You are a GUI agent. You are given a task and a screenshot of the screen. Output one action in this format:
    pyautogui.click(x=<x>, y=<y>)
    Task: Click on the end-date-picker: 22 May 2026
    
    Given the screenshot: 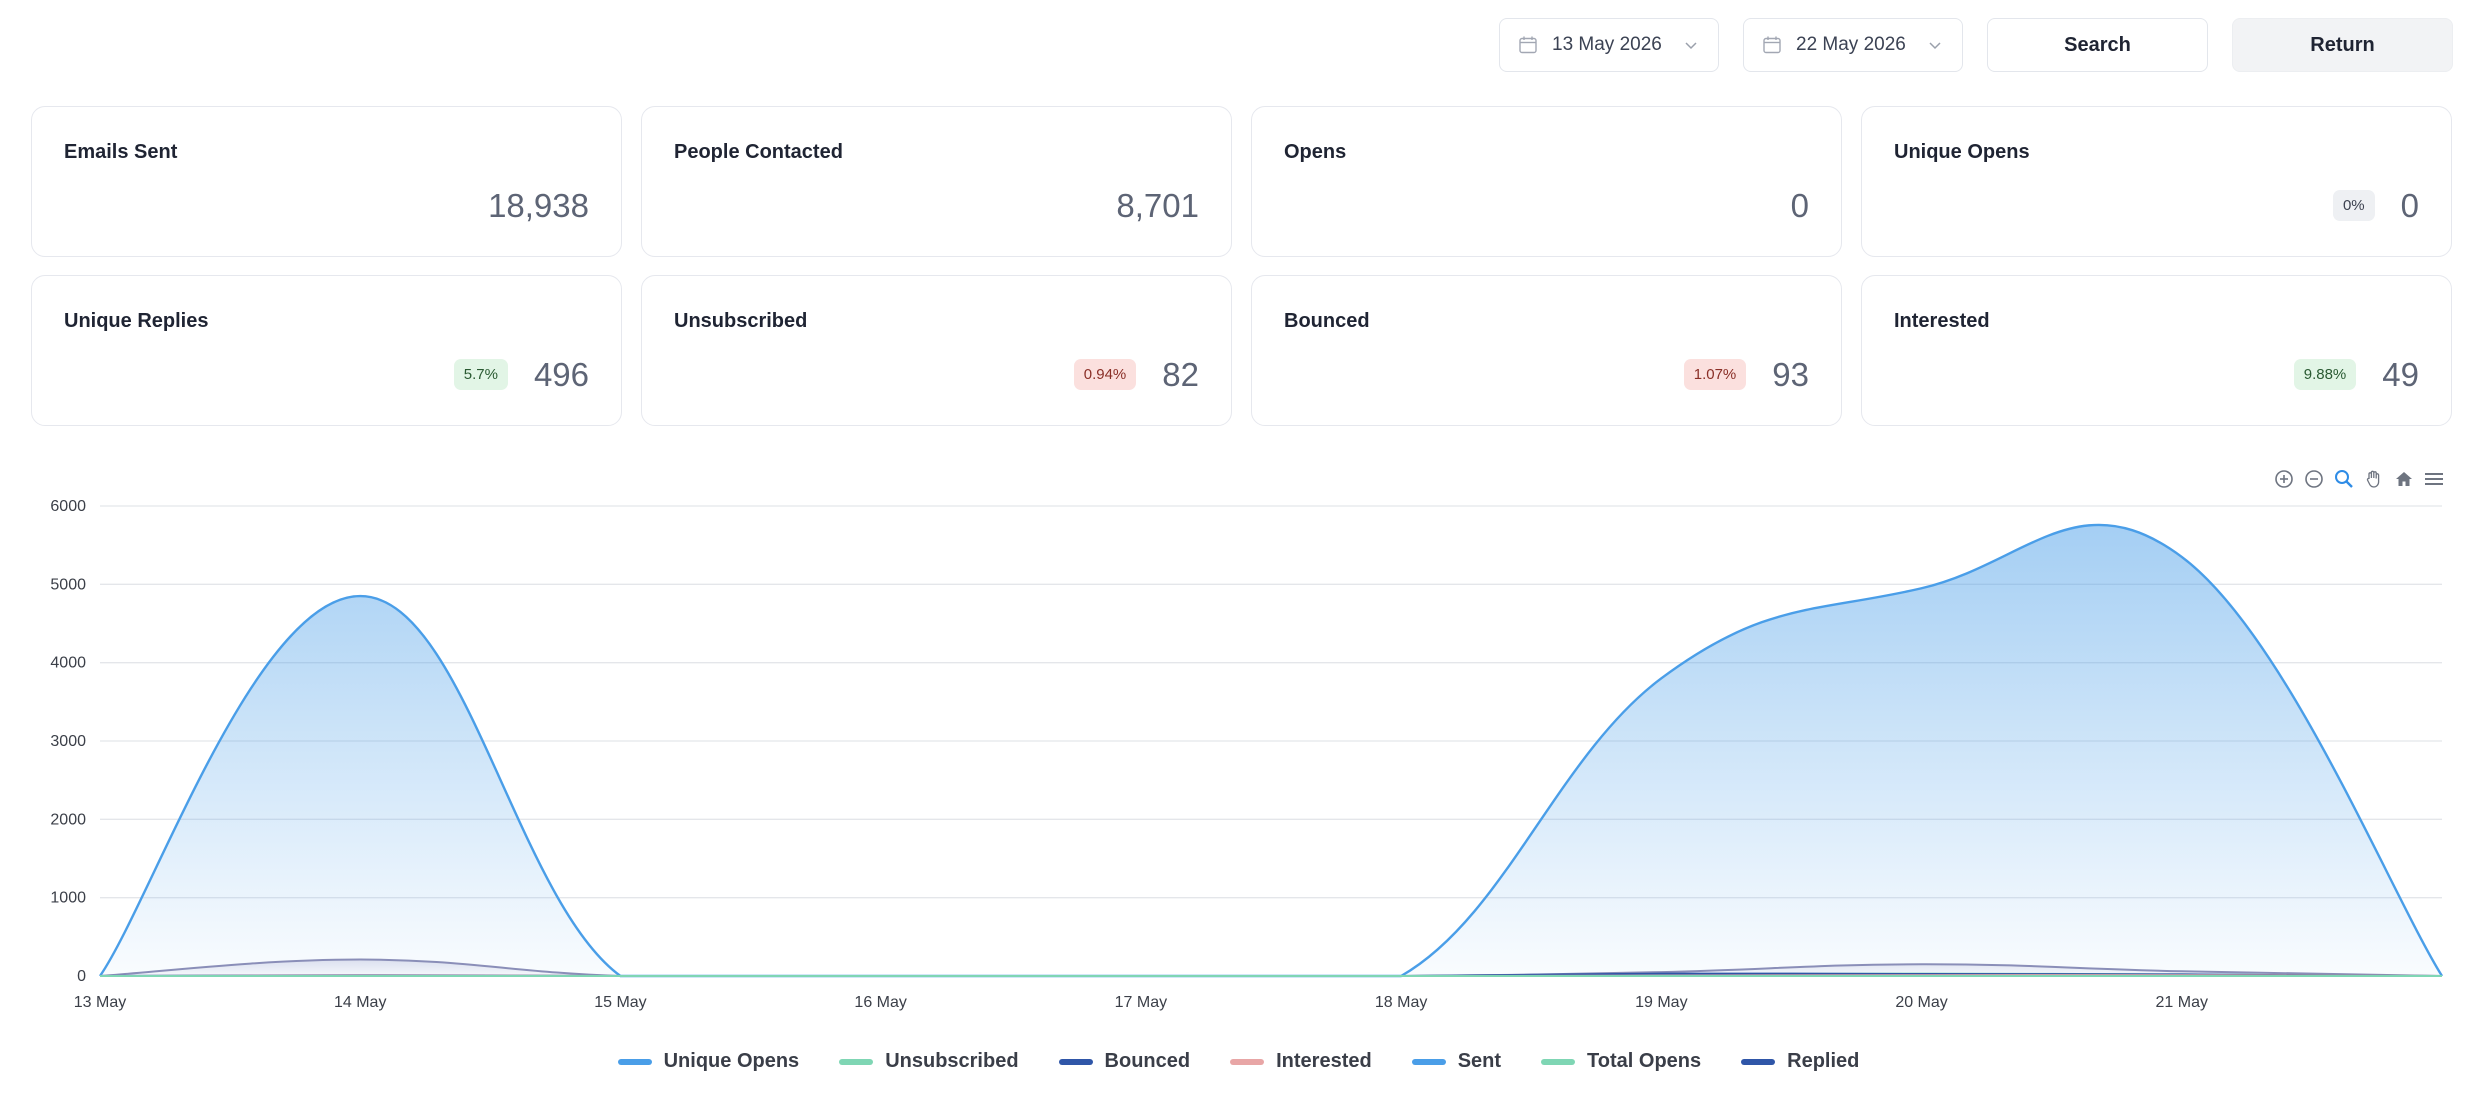 What is the action you would take?
    pyautogui.click(x=1853, y=45)
    